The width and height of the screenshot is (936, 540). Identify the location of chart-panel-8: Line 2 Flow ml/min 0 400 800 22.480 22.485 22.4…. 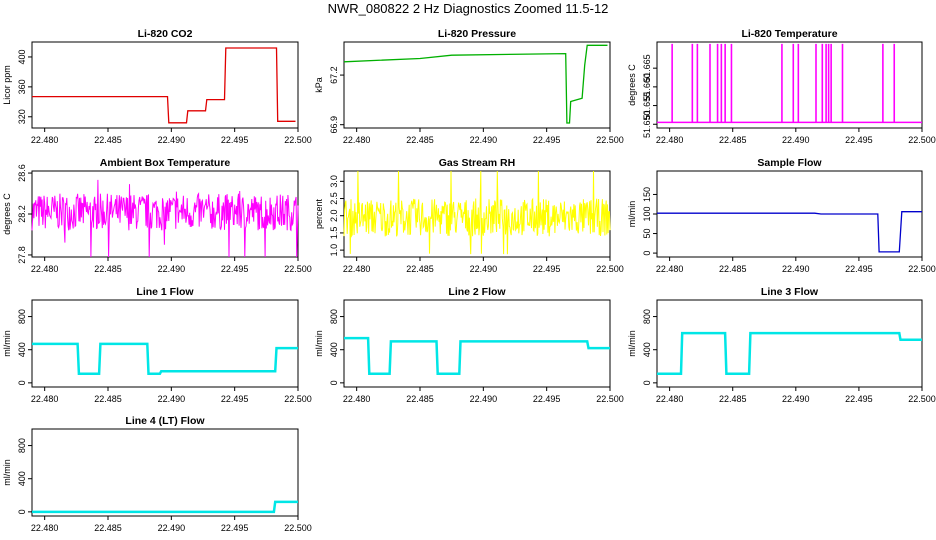
(469, 345).